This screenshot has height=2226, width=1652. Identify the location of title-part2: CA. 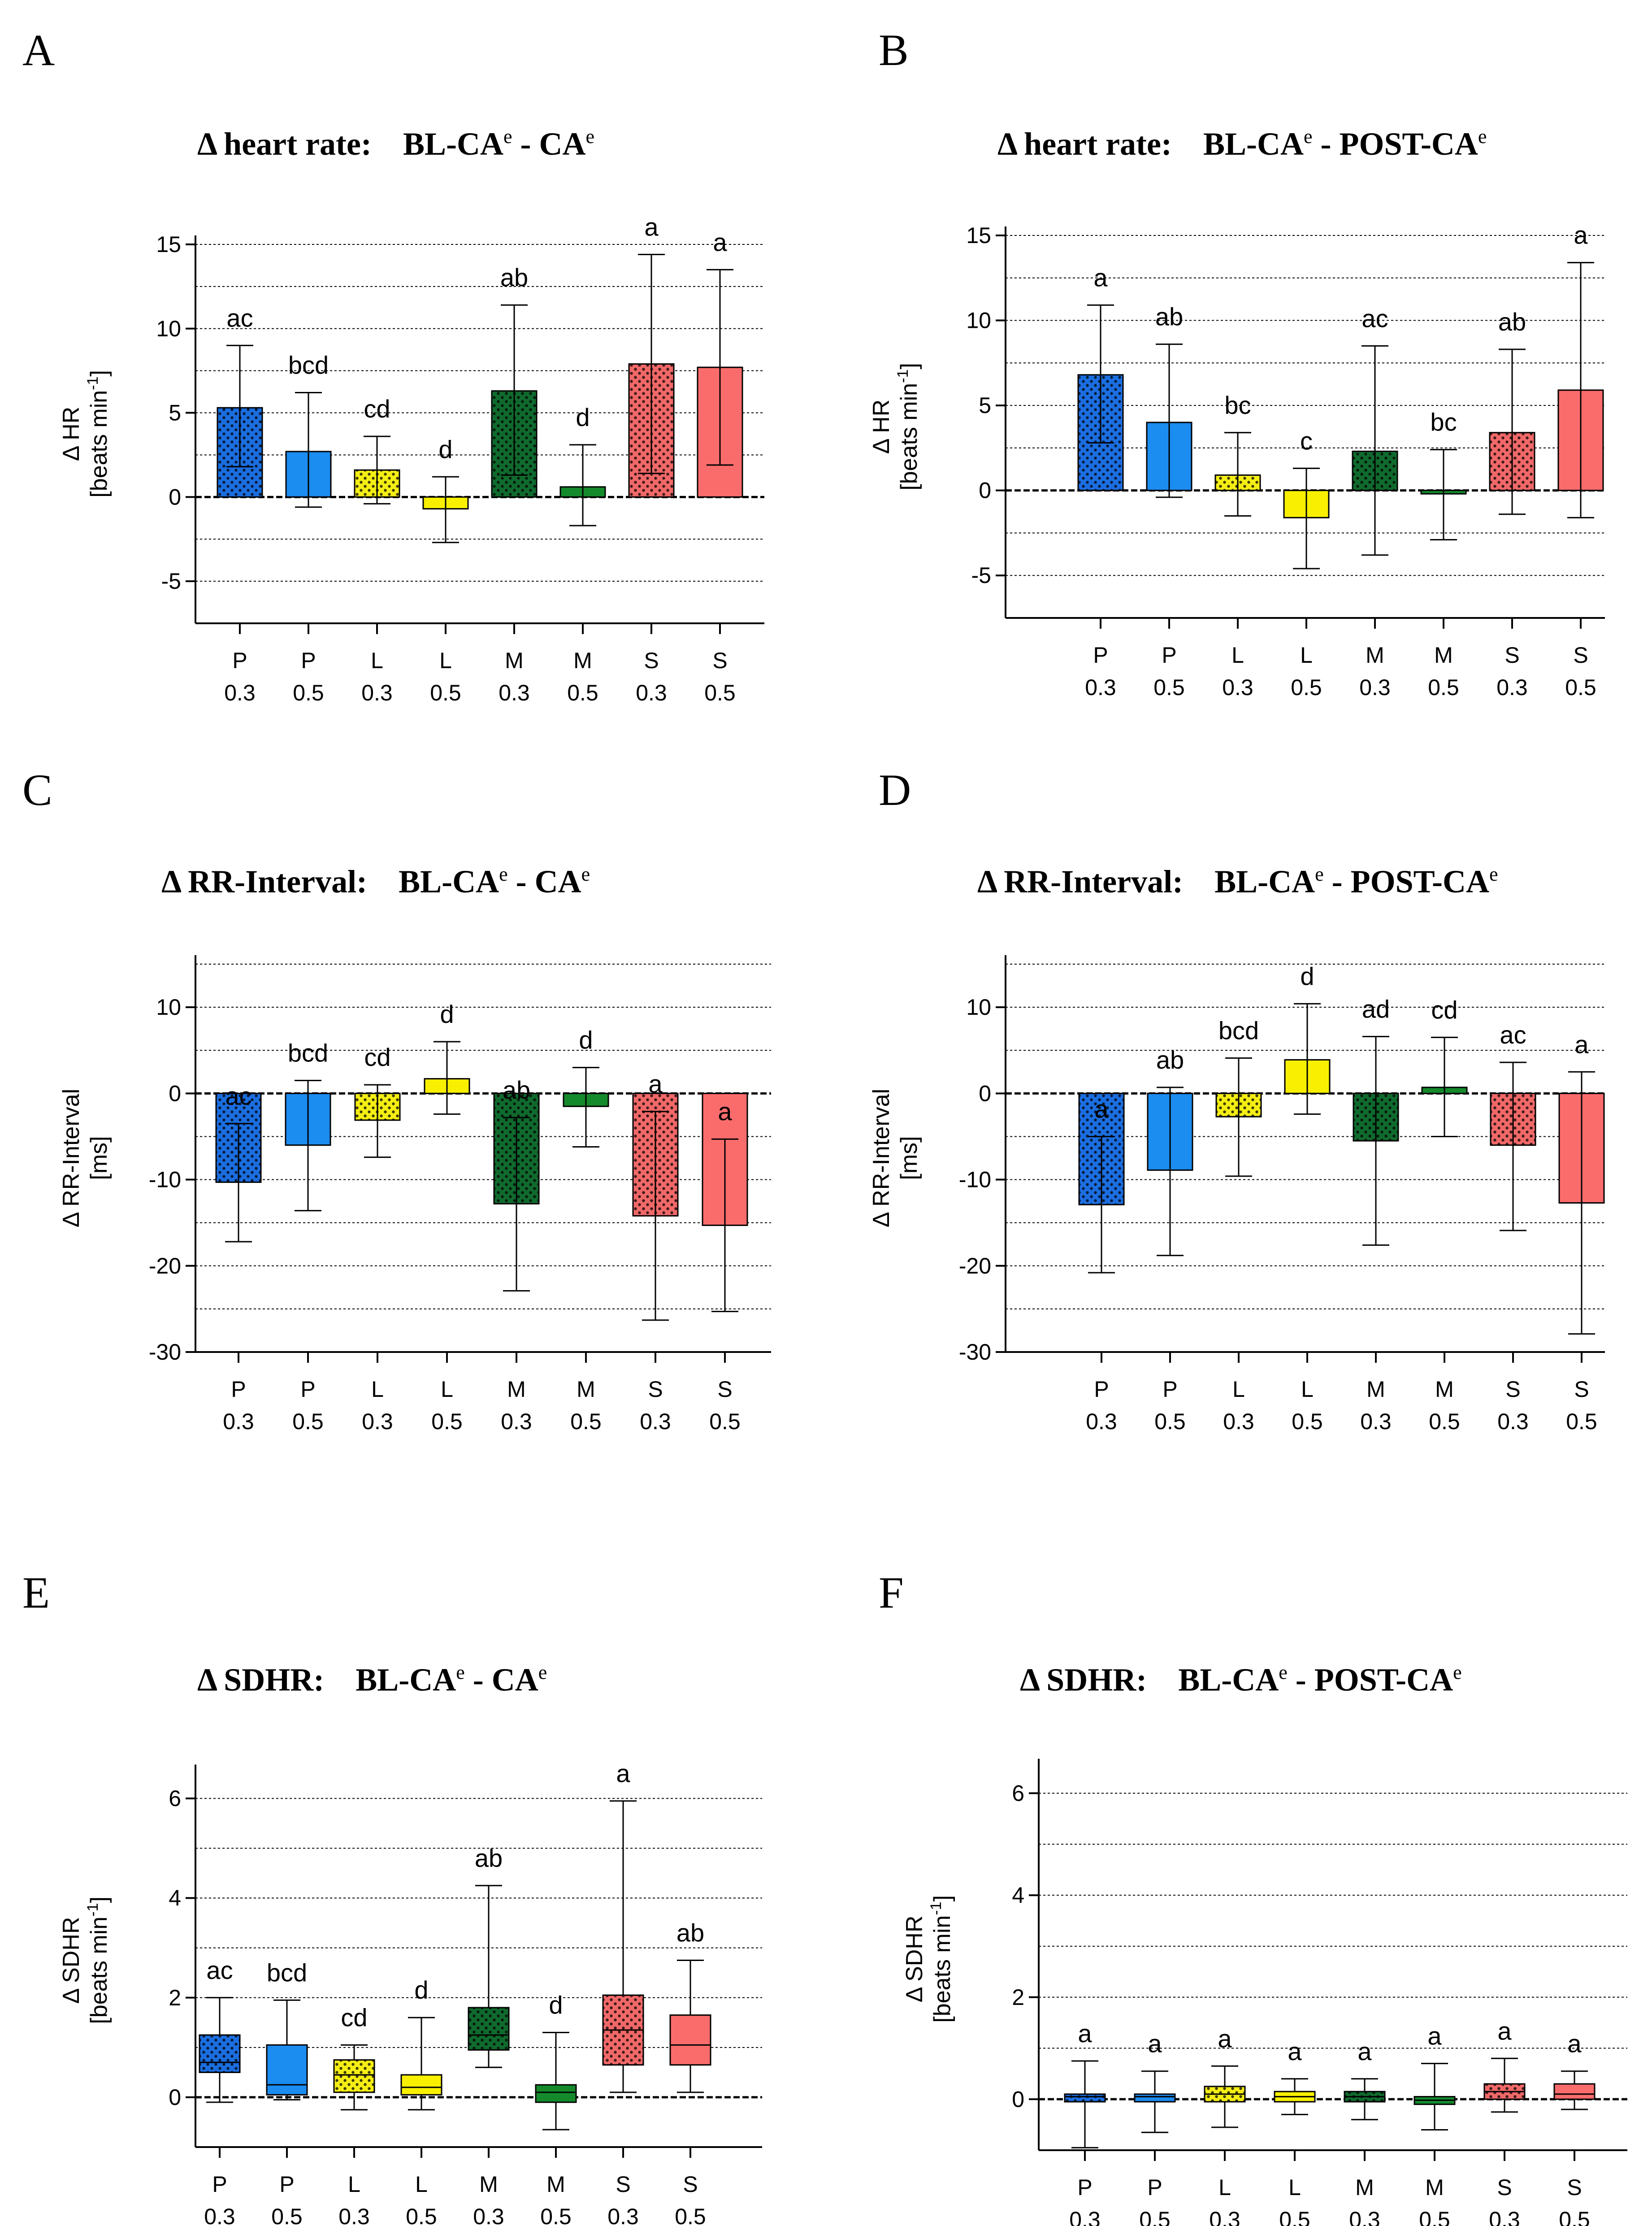
(562, 144).